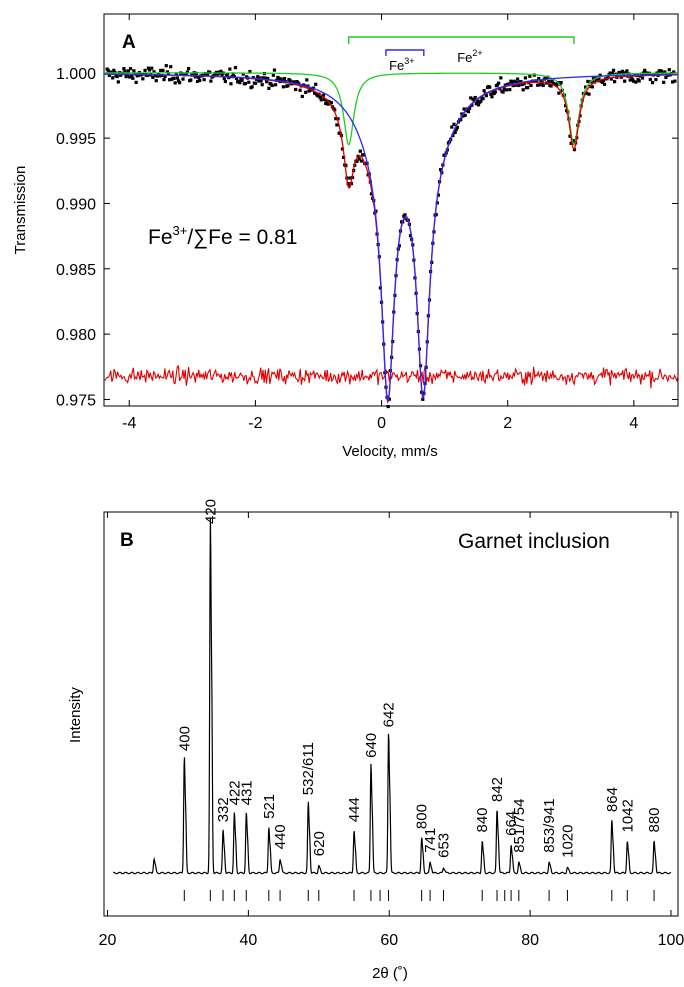 Image resolution: width=684 pixels, height=987 pixels. Describe the element at coordinates (419, 895) in the screenshot. I see `reference-ticks` at that location.